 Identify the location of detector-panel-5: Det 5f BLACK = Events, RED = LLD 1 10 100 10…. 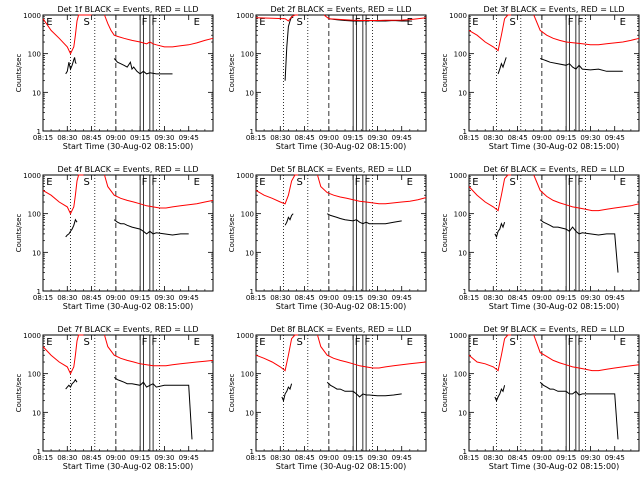
(327, 238).